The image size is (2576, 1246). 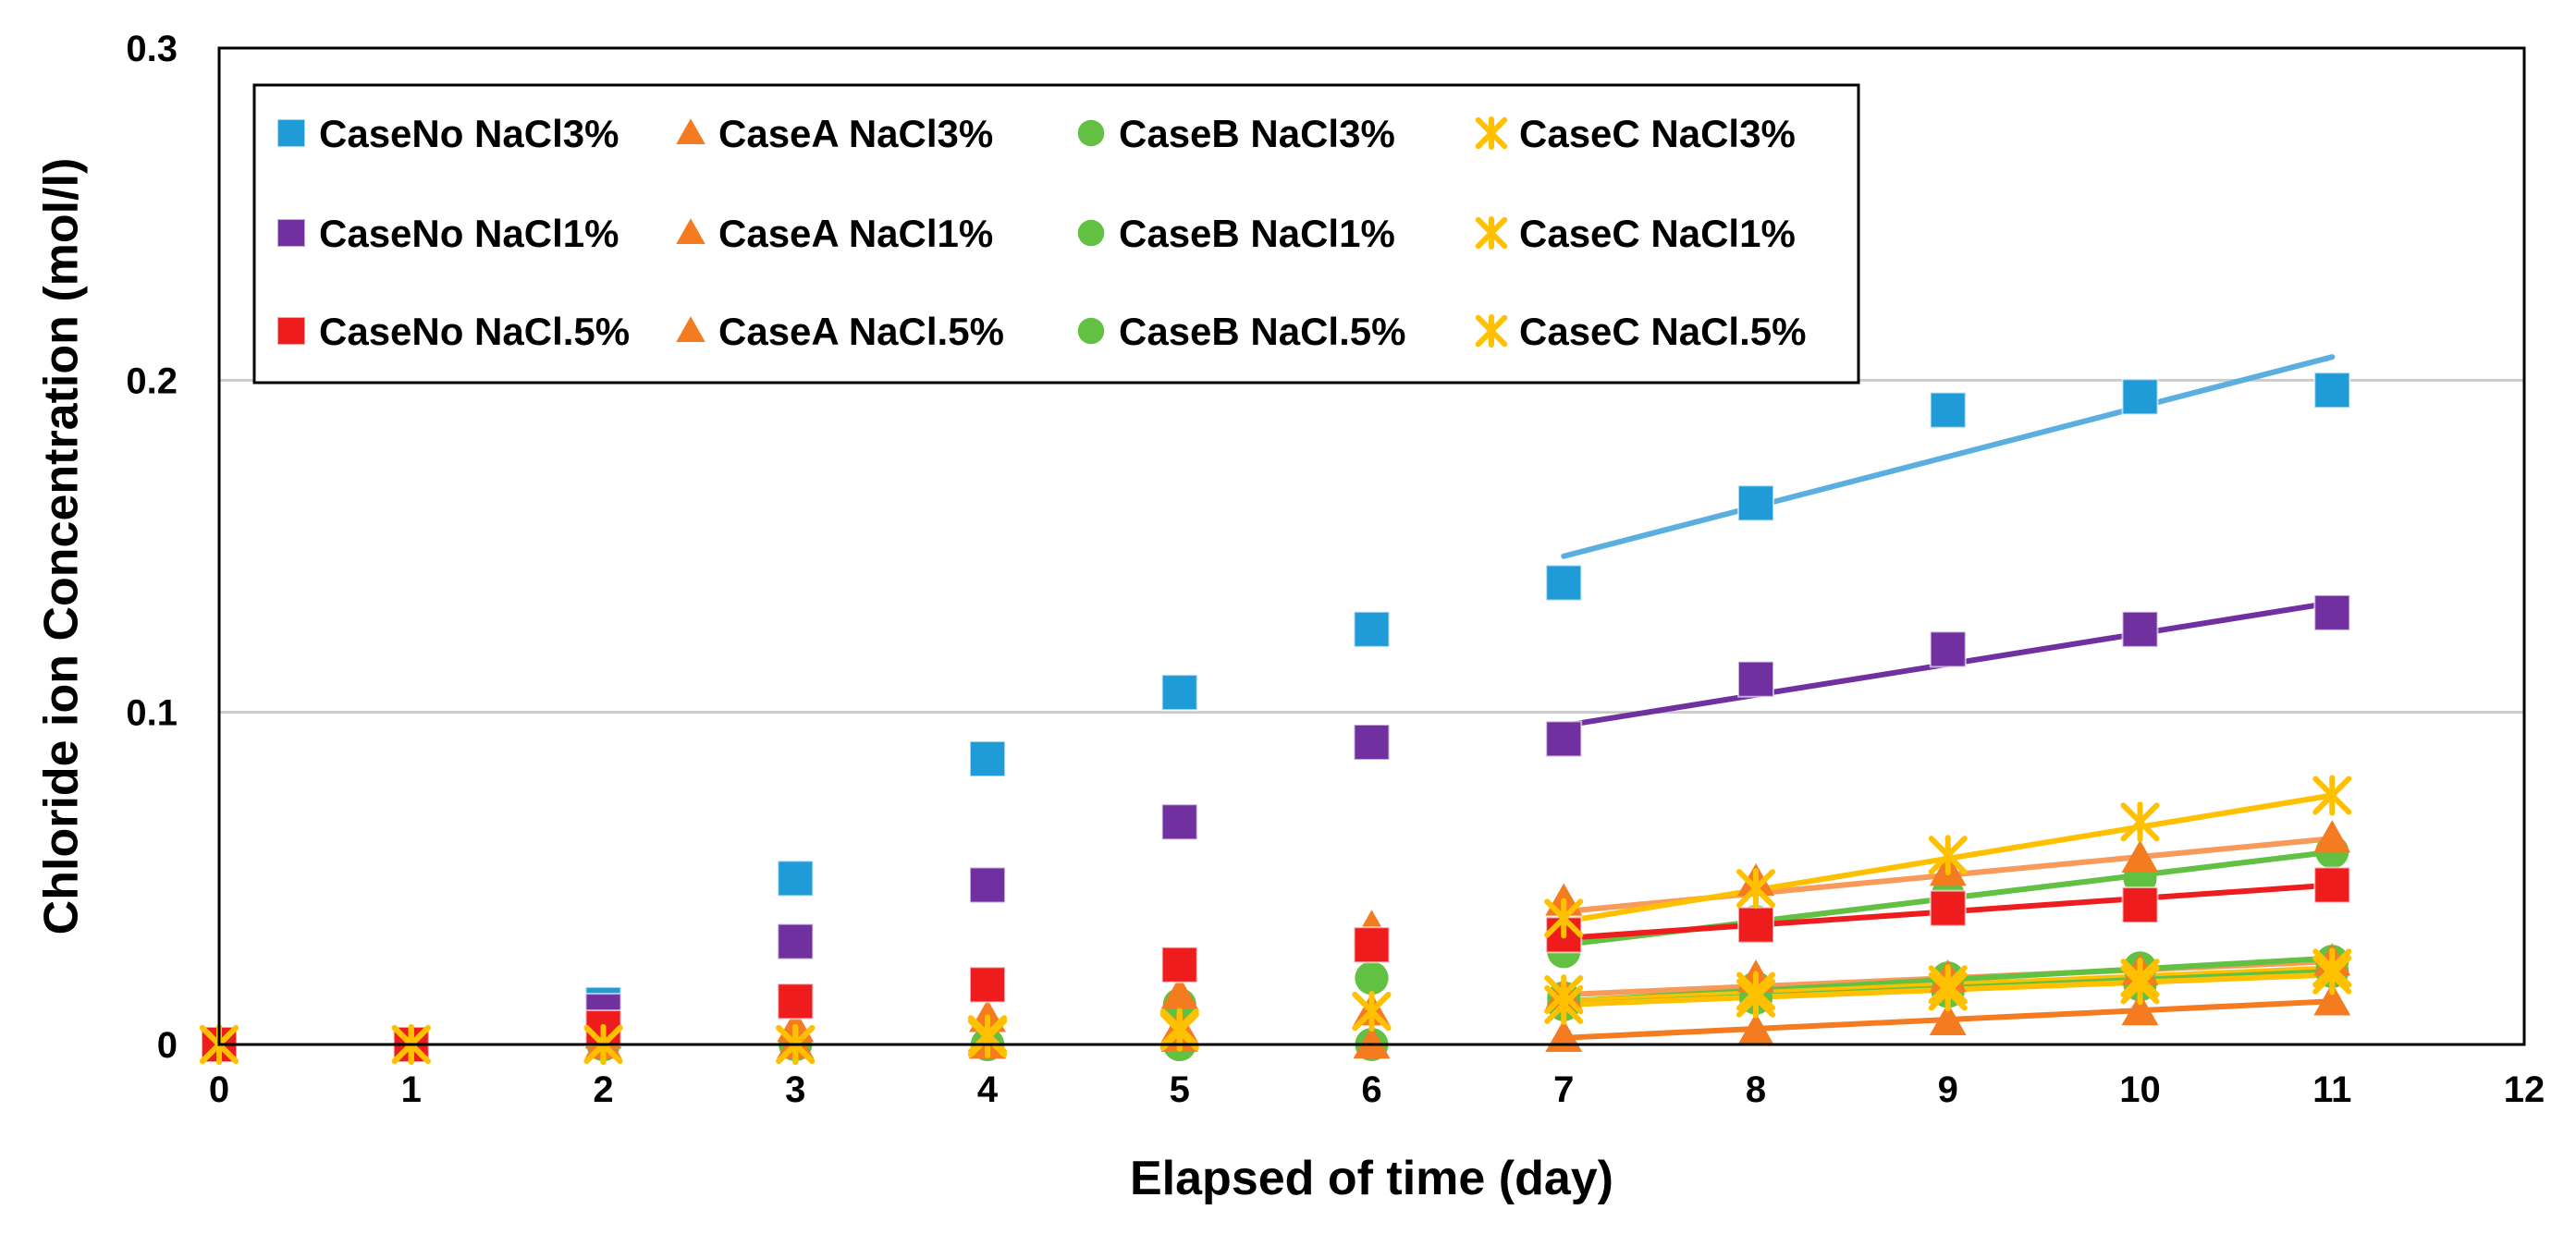 I want to click on legend-label: CaseC NaCl3%, so click(x=1657, y=133).